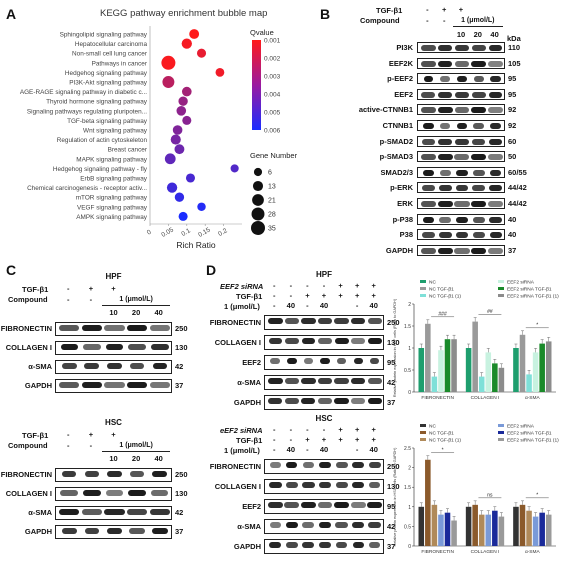 The height and width of the screenshot is (566, 564). I want to click on gene-size-swatch, so click(258, 228).